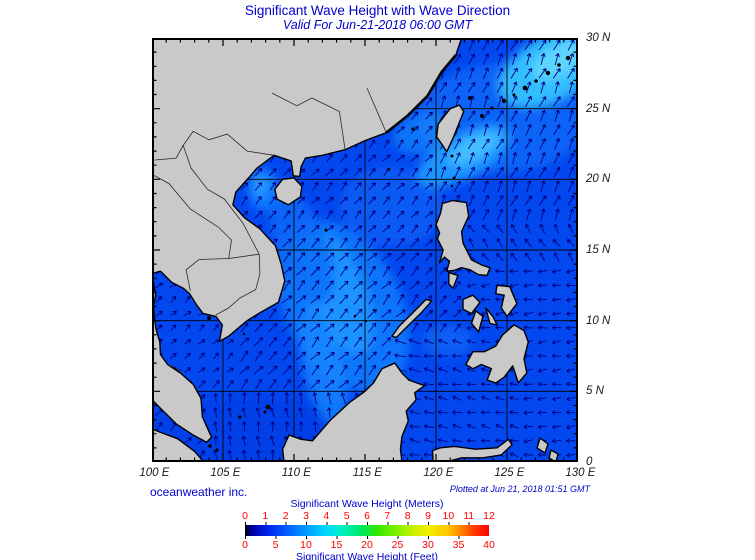 The width and height of the screenshot is (755, 560). I want to click on legend-feet-title: Significant Wave Height (Feet), so click(366, 555).